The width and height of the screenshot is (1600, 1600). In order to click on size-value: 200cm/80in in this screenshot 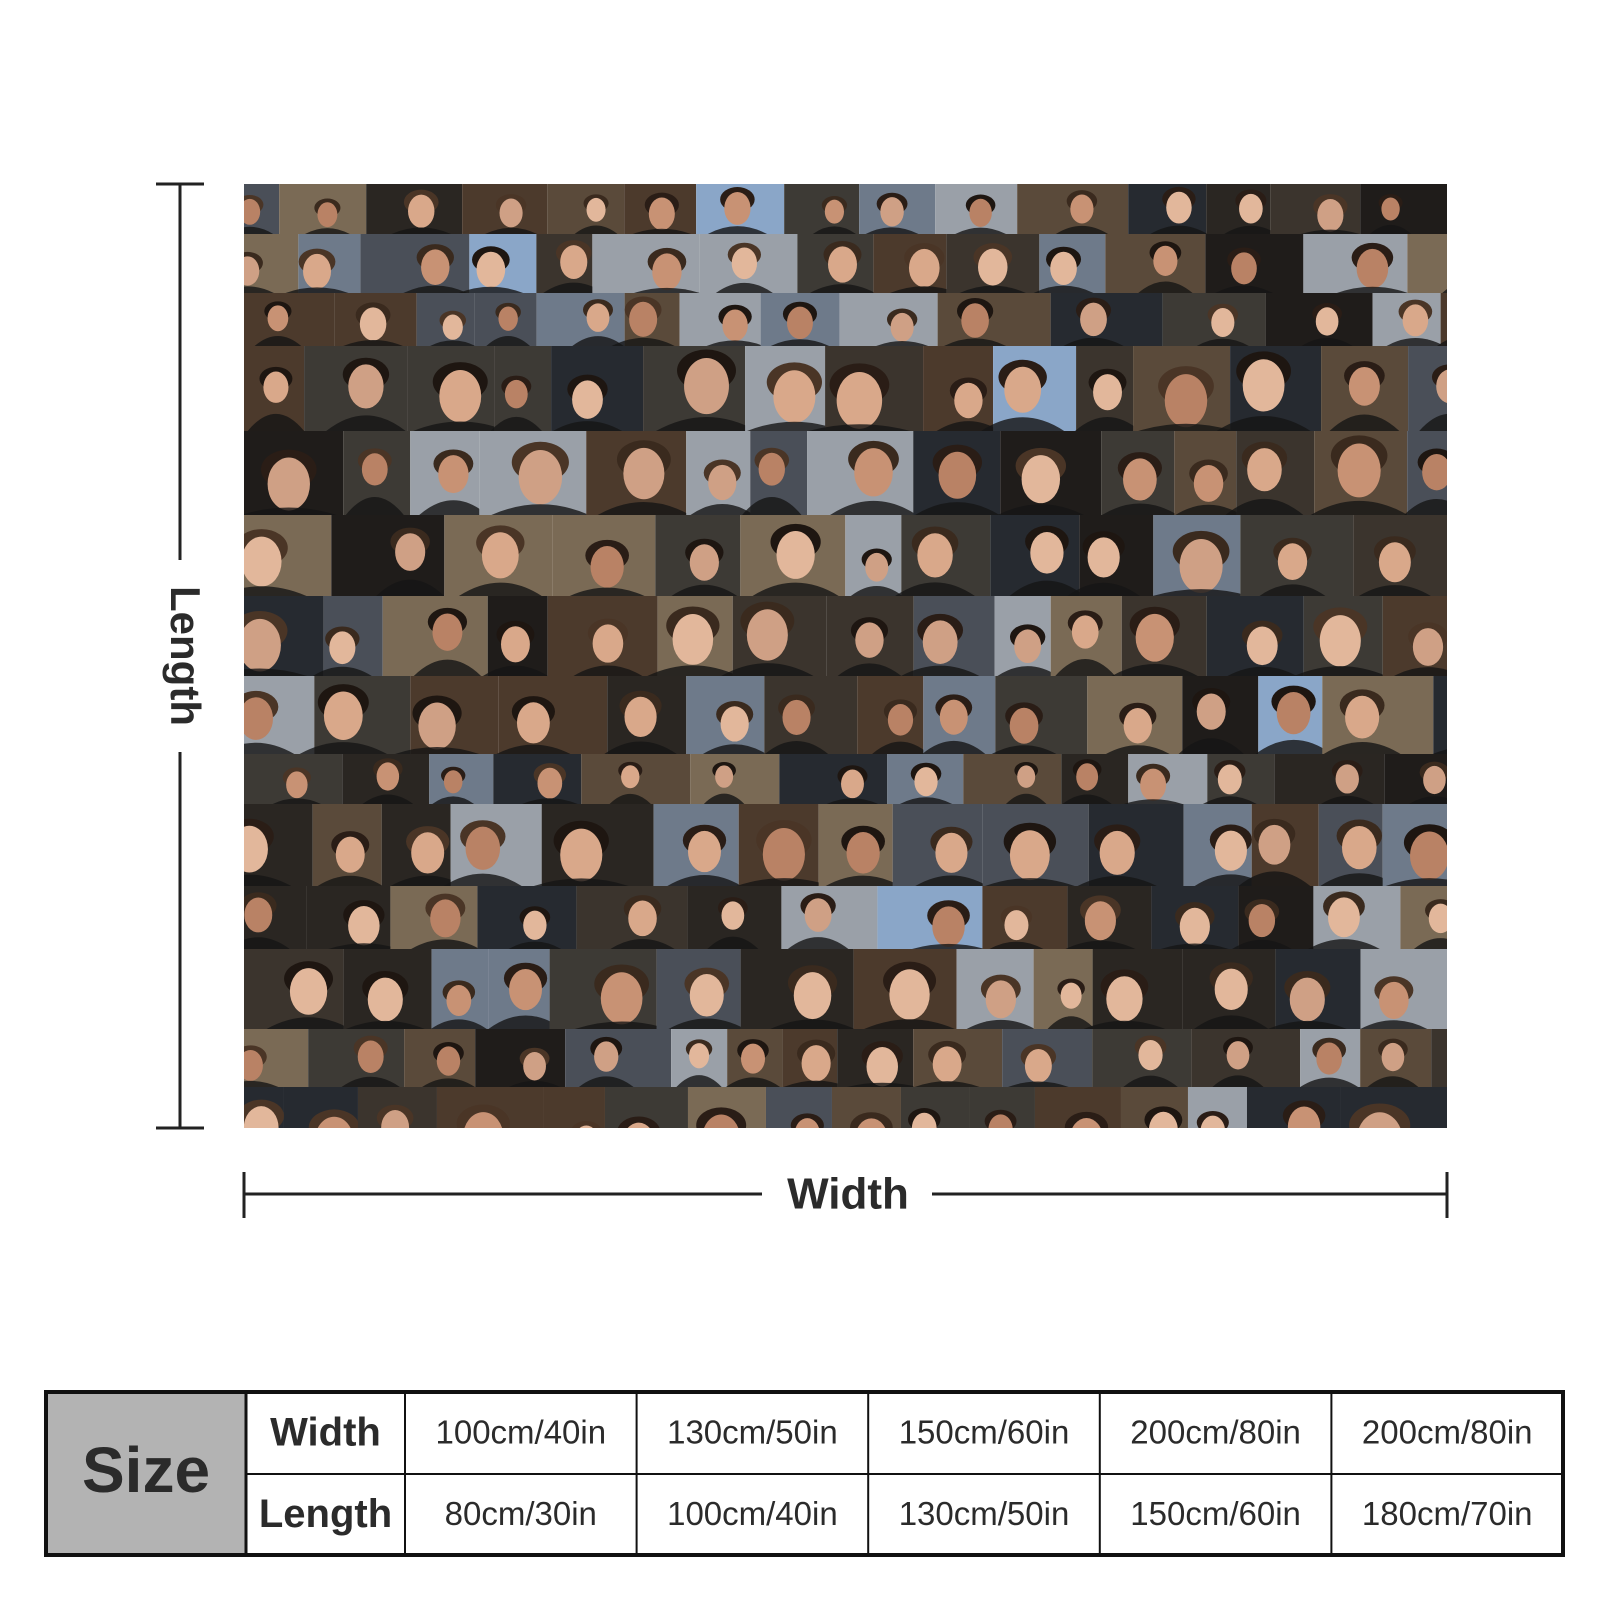, I will do `click(1447, 1432)`.